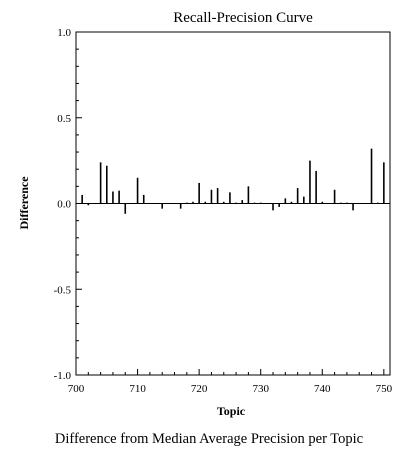 This screenshot has width=418, height=453. Describe the element at coordinates (63, 290) in the screenshot. I see `y-tick-label: -0.5` at that location.